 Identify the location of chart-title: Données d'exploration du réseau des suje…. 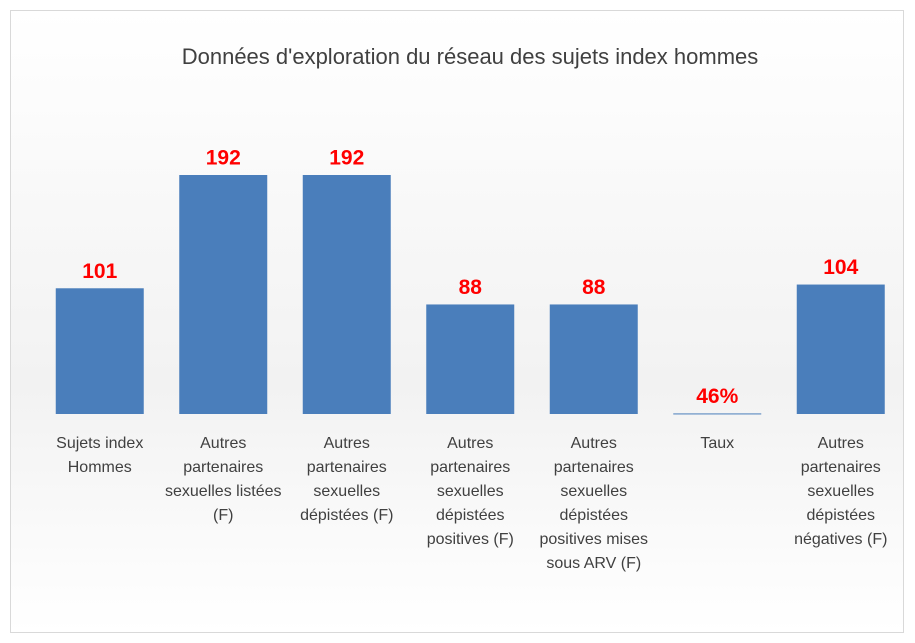
(470, 56).